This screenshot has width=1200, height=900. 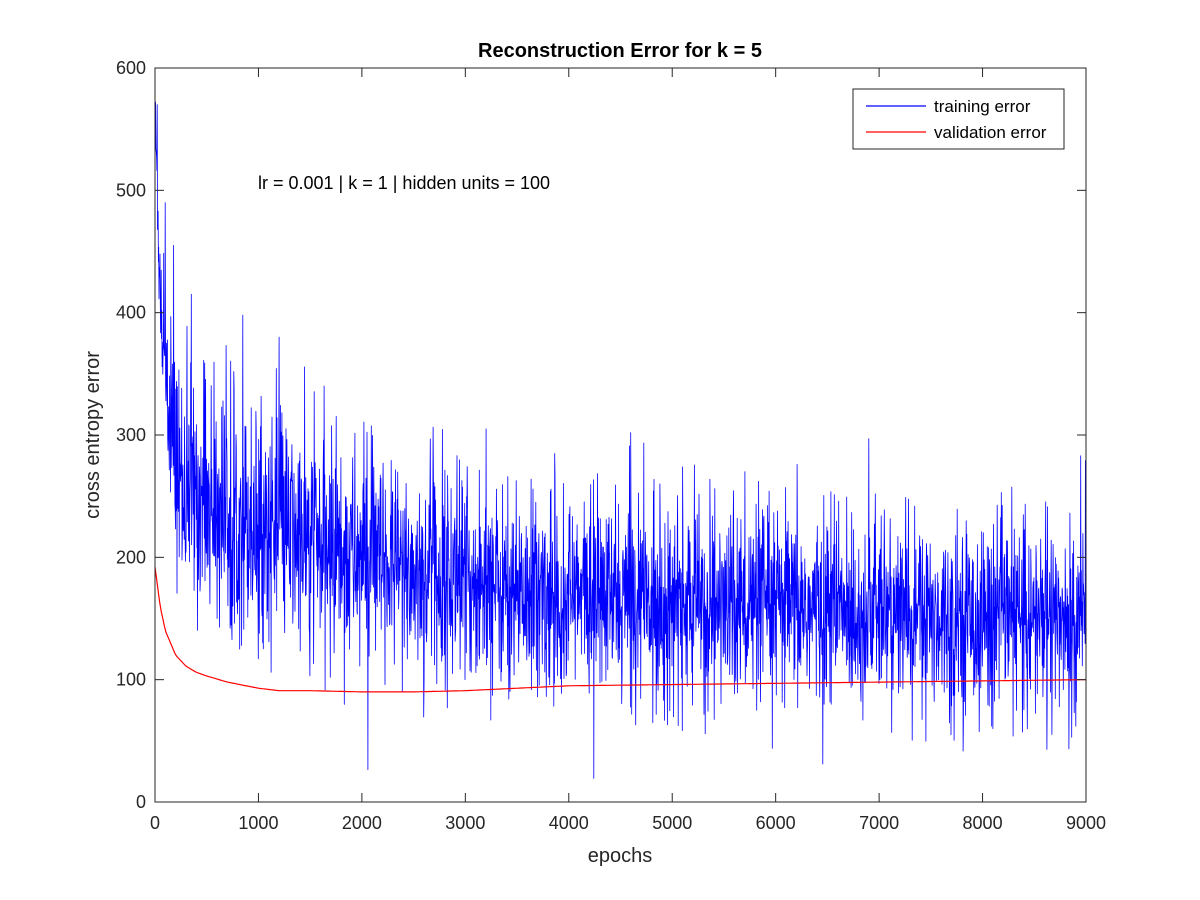 I want to click on y-tick-label: 300, so click(x=131, y=435).